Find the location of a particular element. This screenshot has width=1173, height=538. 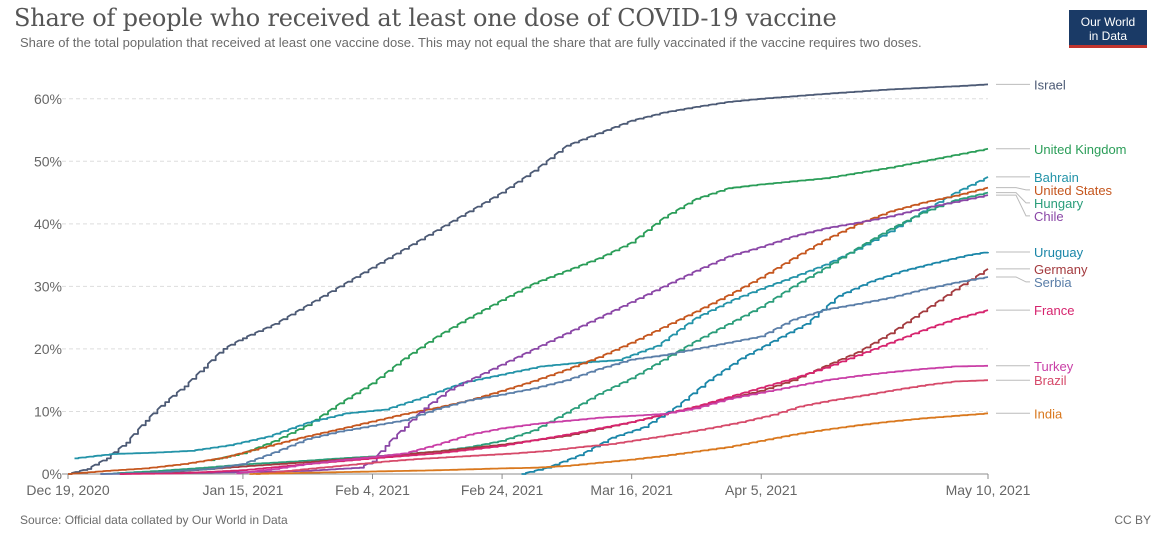

series-label-serbia: Serbia is located at coordinates (1053, 282).